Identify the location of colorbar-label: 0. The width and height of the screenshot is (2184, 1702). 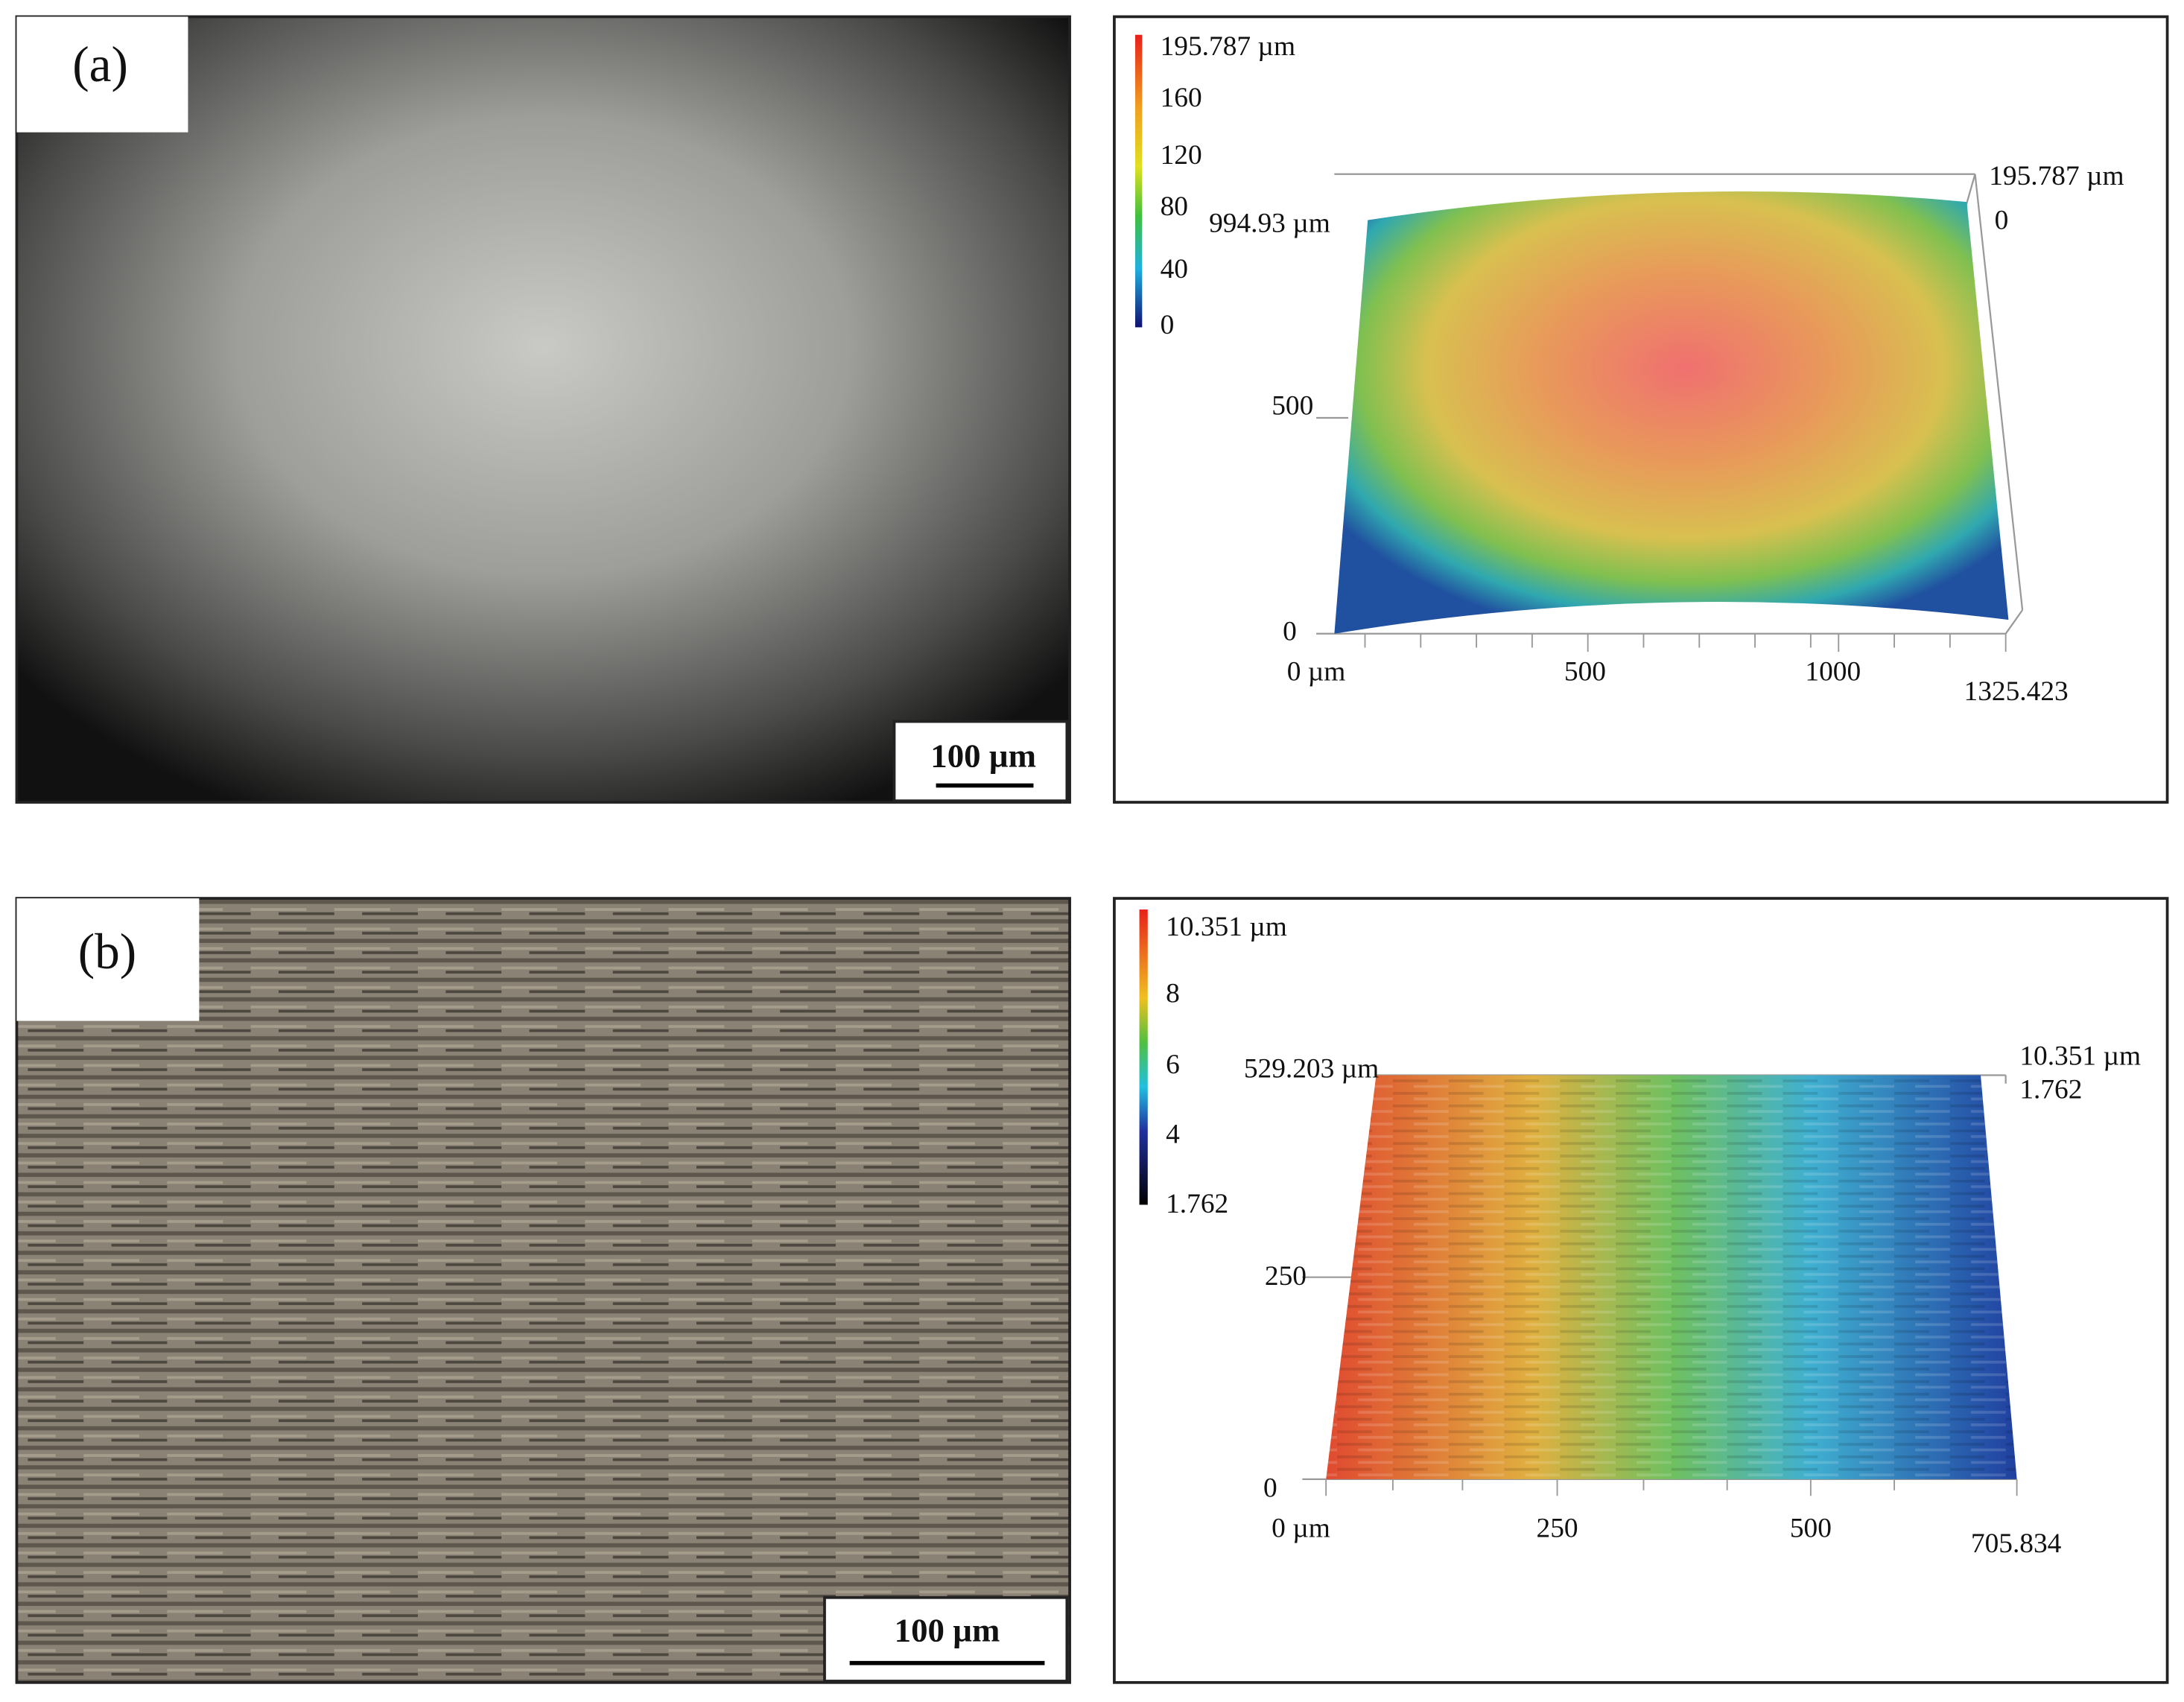
(1168, 325).